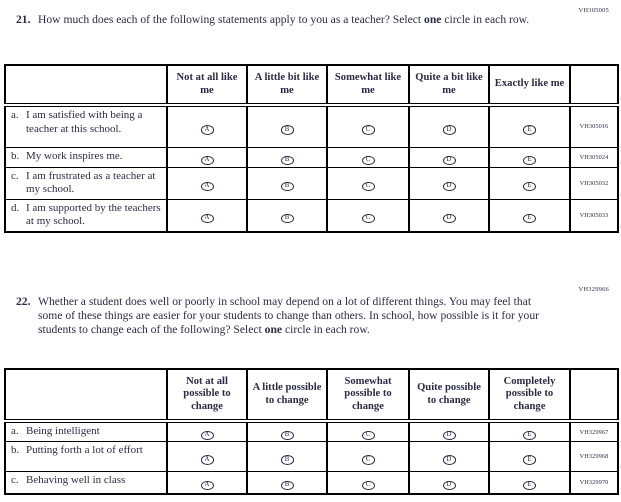 This screenshot has height=502, width=621. Describe the element at coordinates (593, 10) in the screenshot. I see `accession-code-q21: VH305005` at that location.